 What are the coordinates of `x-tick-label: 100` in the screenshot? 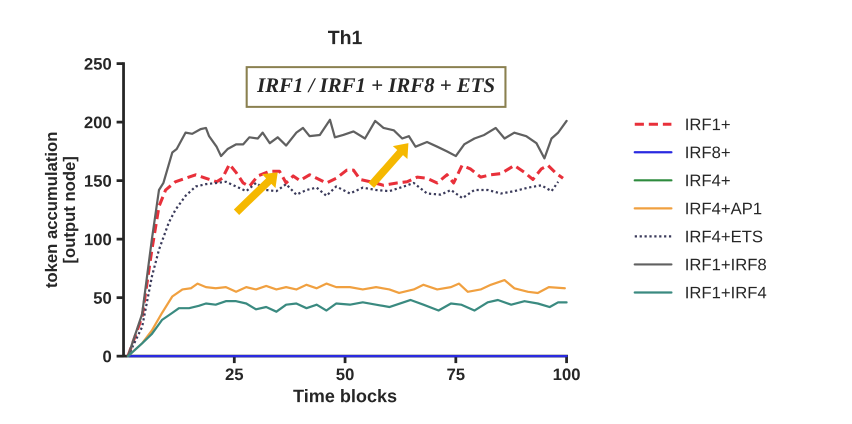 It's located at (567, 374).